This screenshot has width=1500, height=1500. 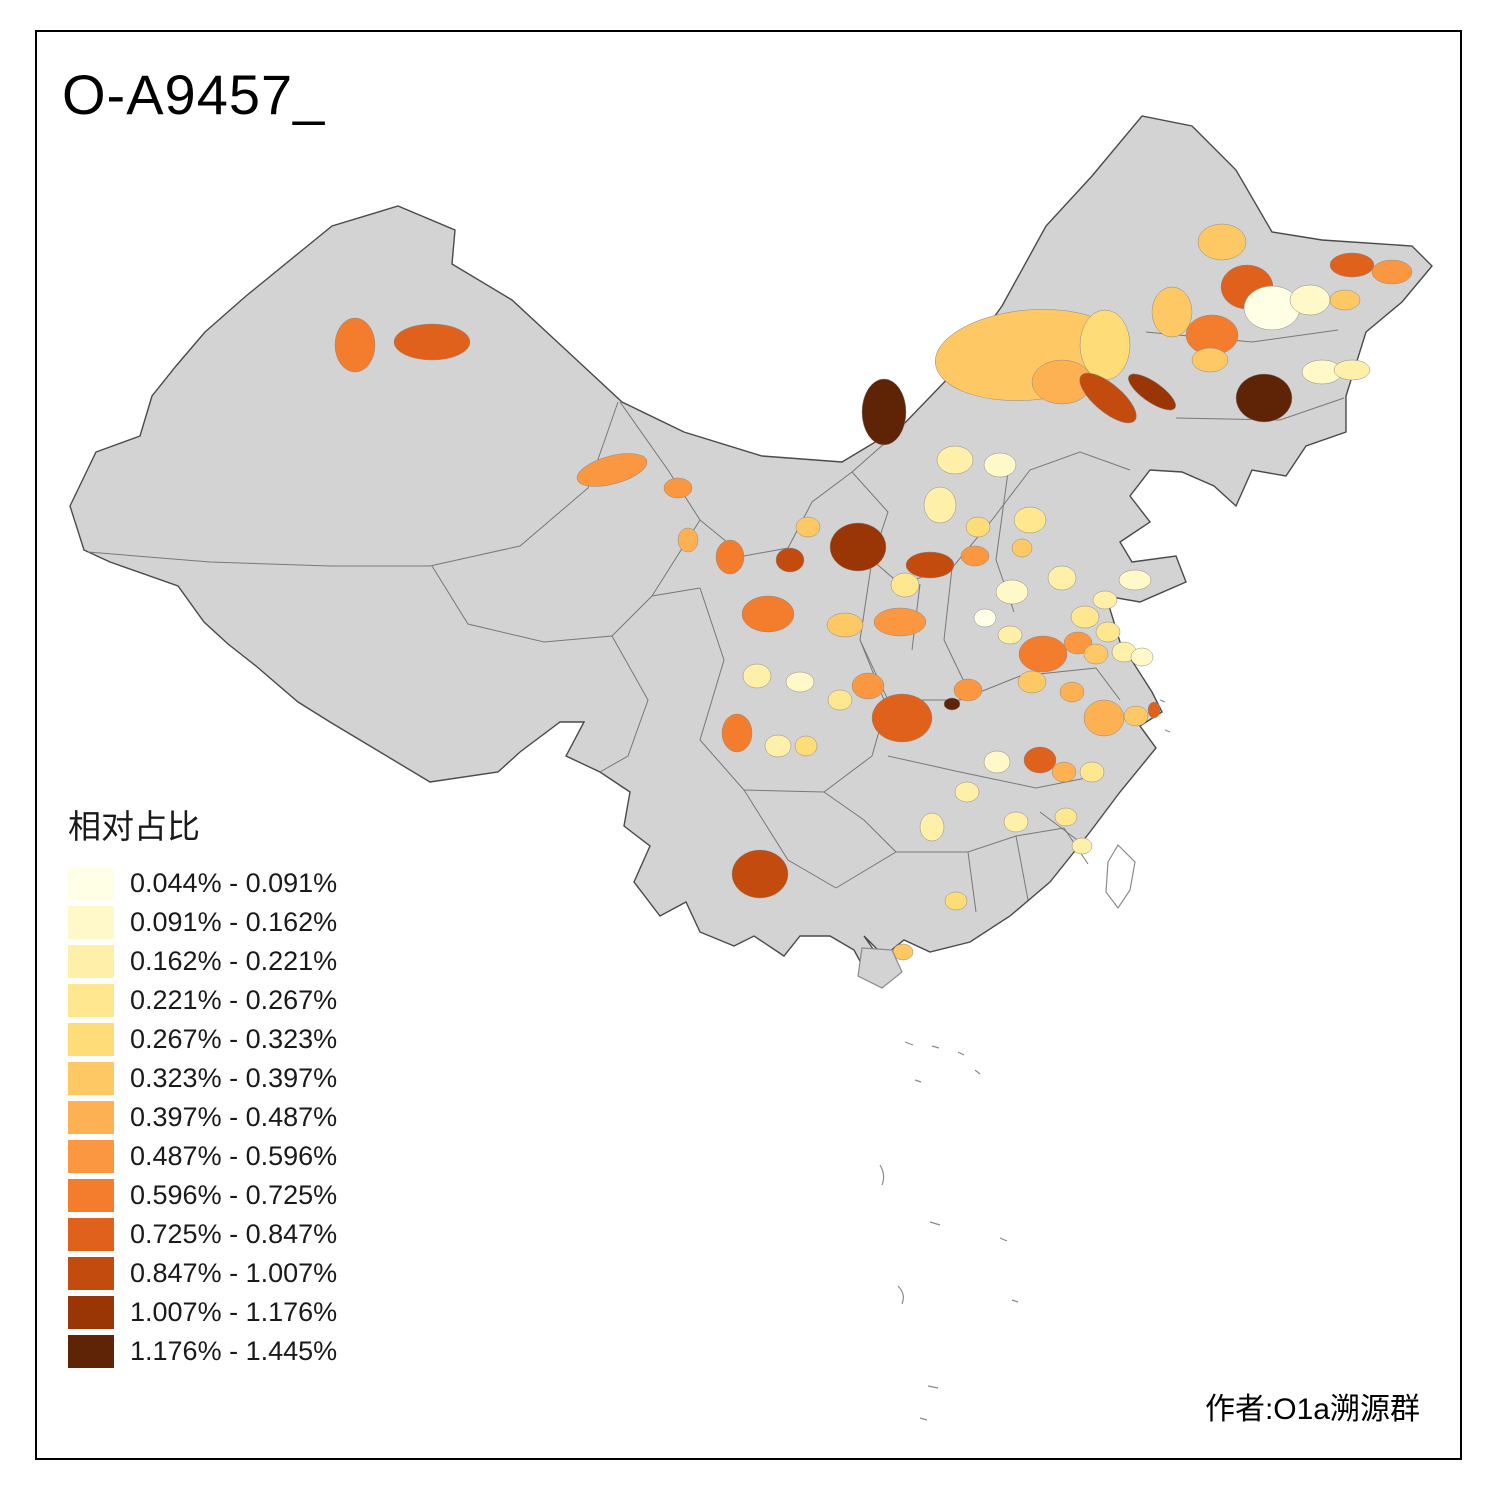 I want to click on taiwan-outline, so click(x=1120, y=877).